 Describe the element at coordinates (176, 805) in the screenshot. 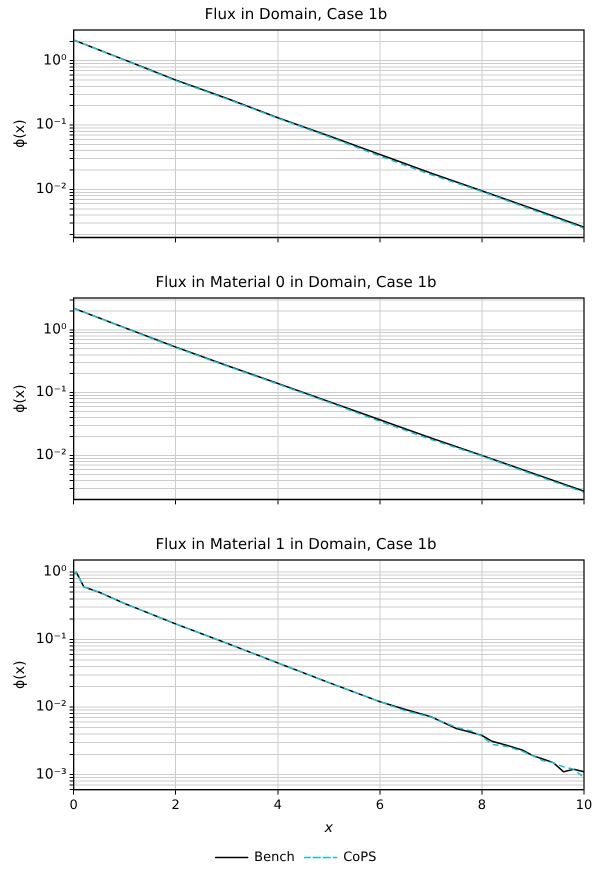

I see `x-tick-label: 2` at that location.